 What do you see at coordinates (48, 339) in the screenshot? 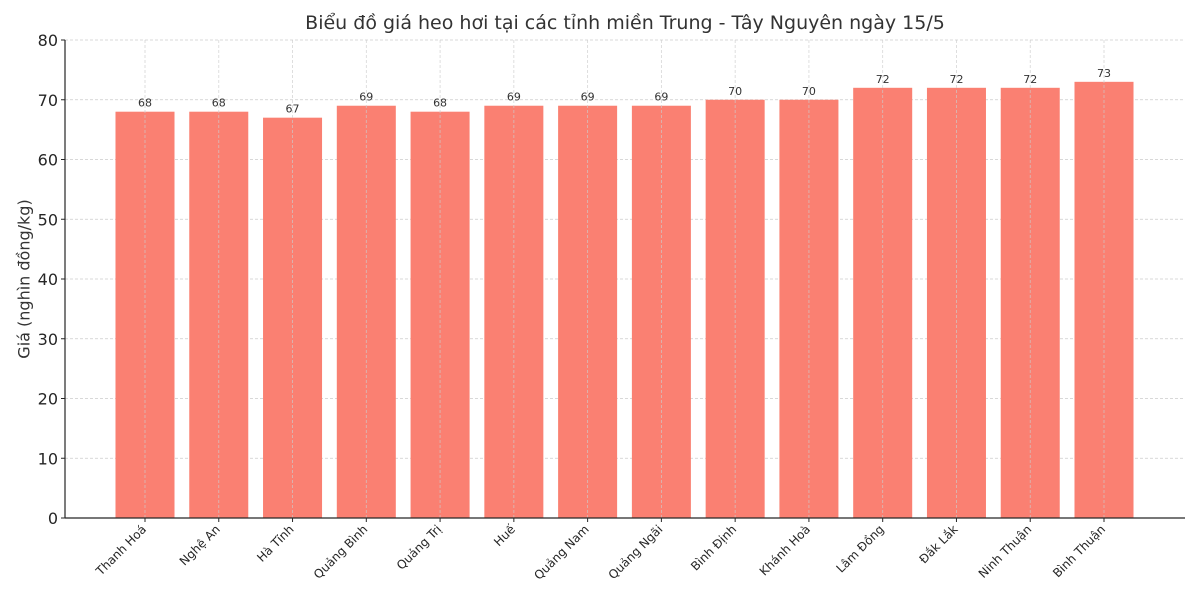
I see `y-tick-label: 30` at bounding box center [48, 339].